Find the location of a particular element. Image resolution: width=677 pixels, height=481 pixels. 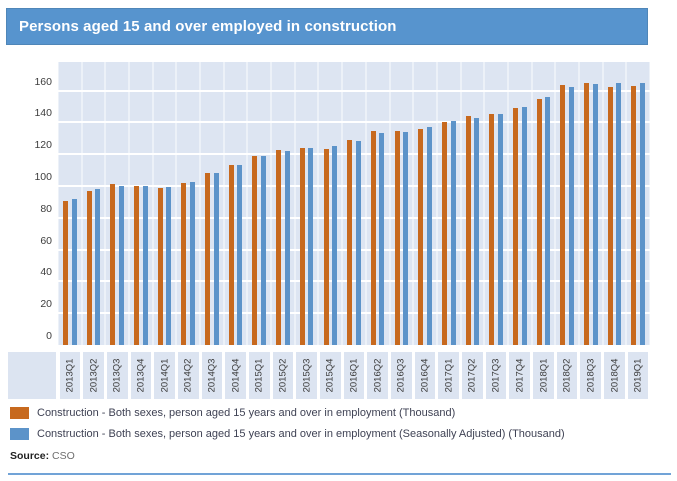

bar-employment-2013Q1 is located at coordinates (66, 273).